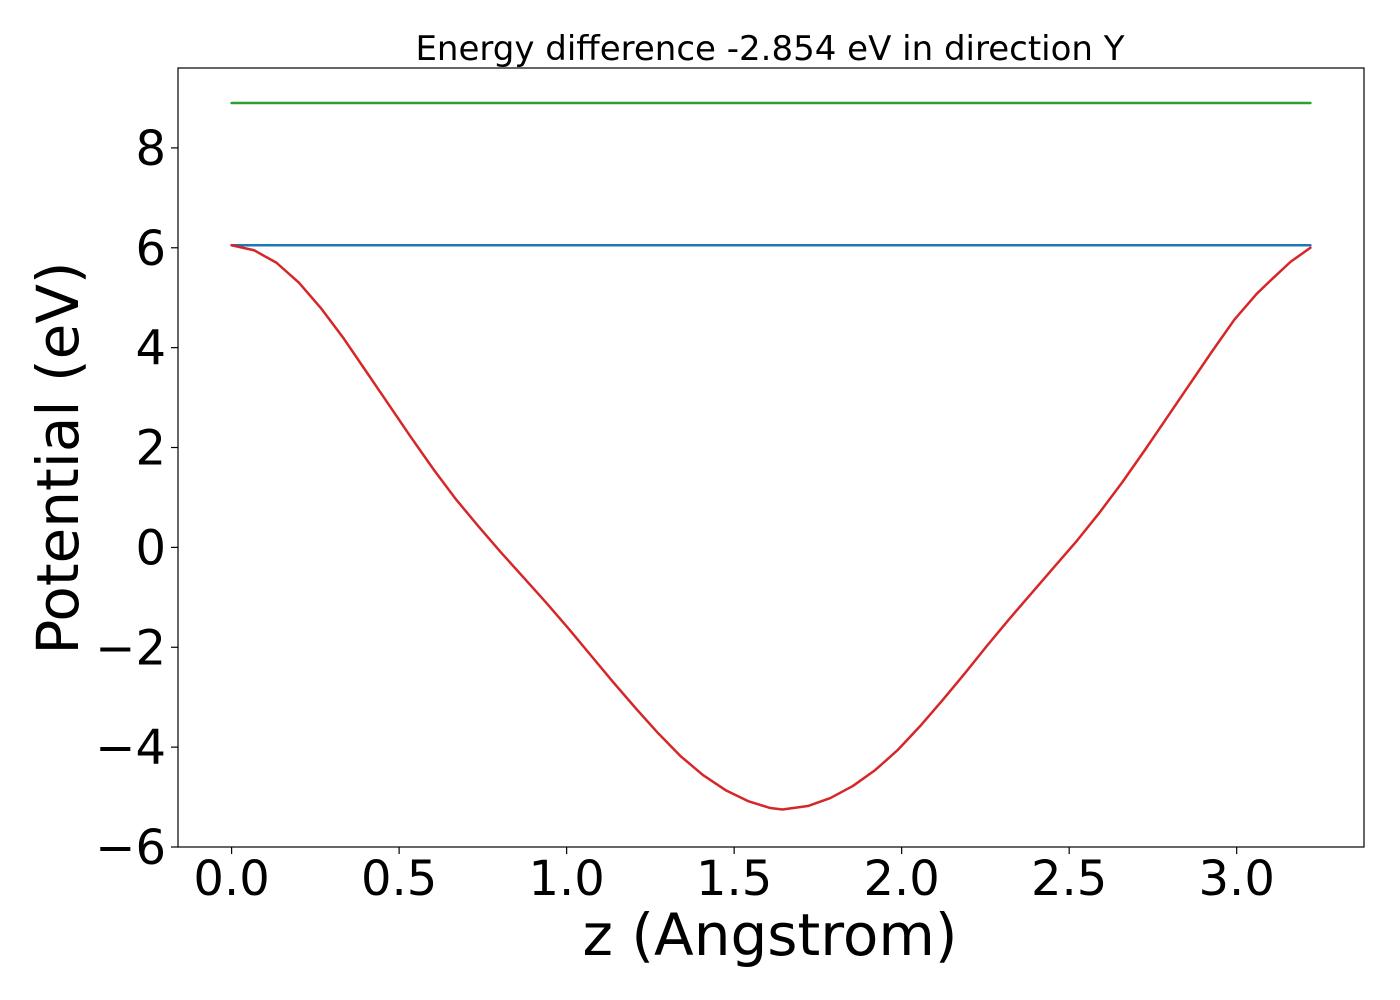 Image resolution: width=1400 pixels, height=1000 pixels. I want to click on x-axis-label: z (Angstrom), so click(770, 935).